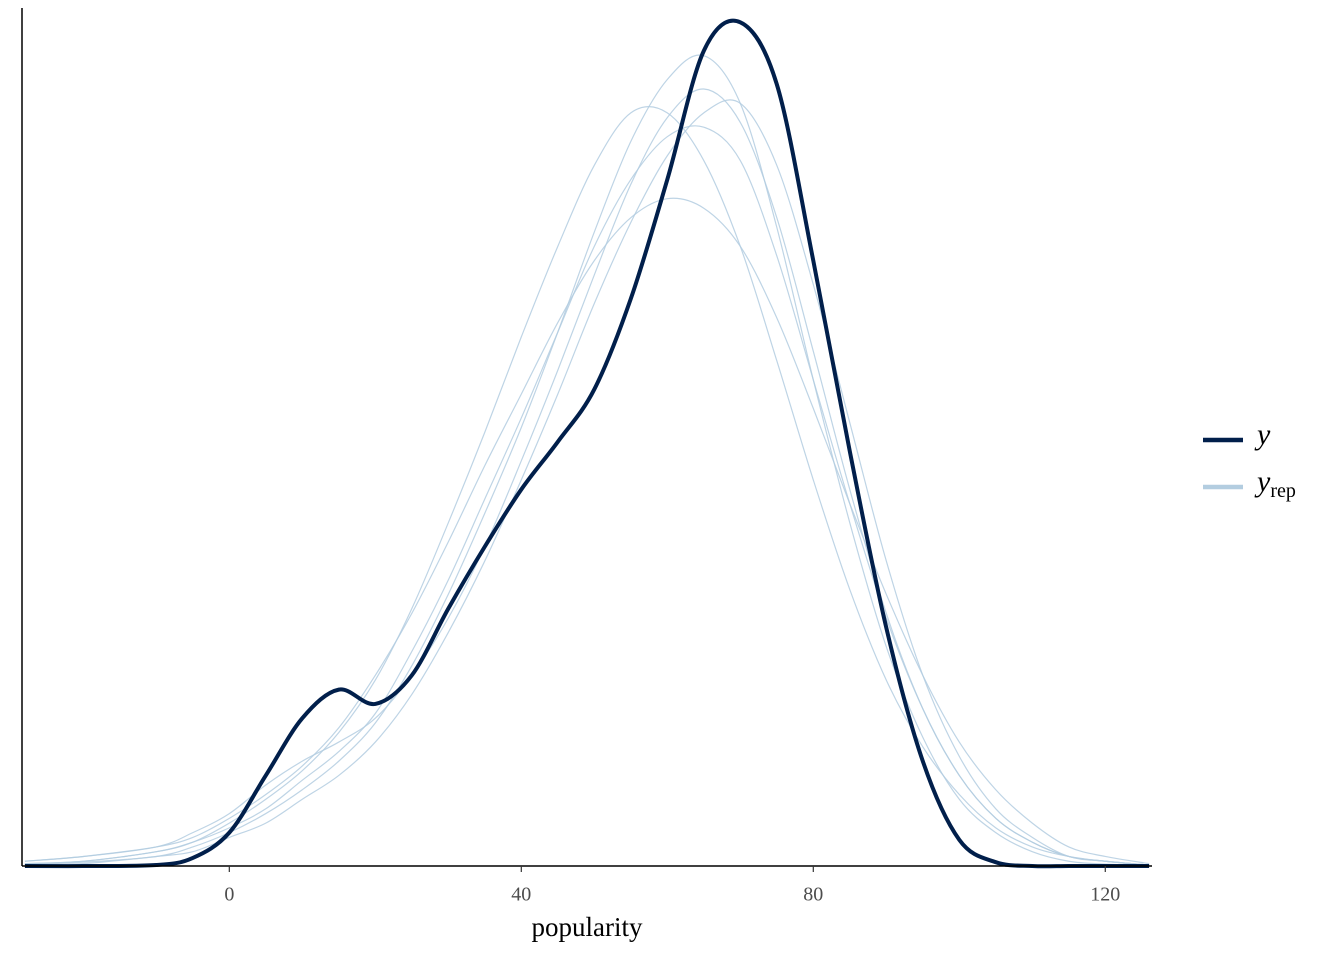  I want to click on x-tick-label: 120, so click(1105, 895).